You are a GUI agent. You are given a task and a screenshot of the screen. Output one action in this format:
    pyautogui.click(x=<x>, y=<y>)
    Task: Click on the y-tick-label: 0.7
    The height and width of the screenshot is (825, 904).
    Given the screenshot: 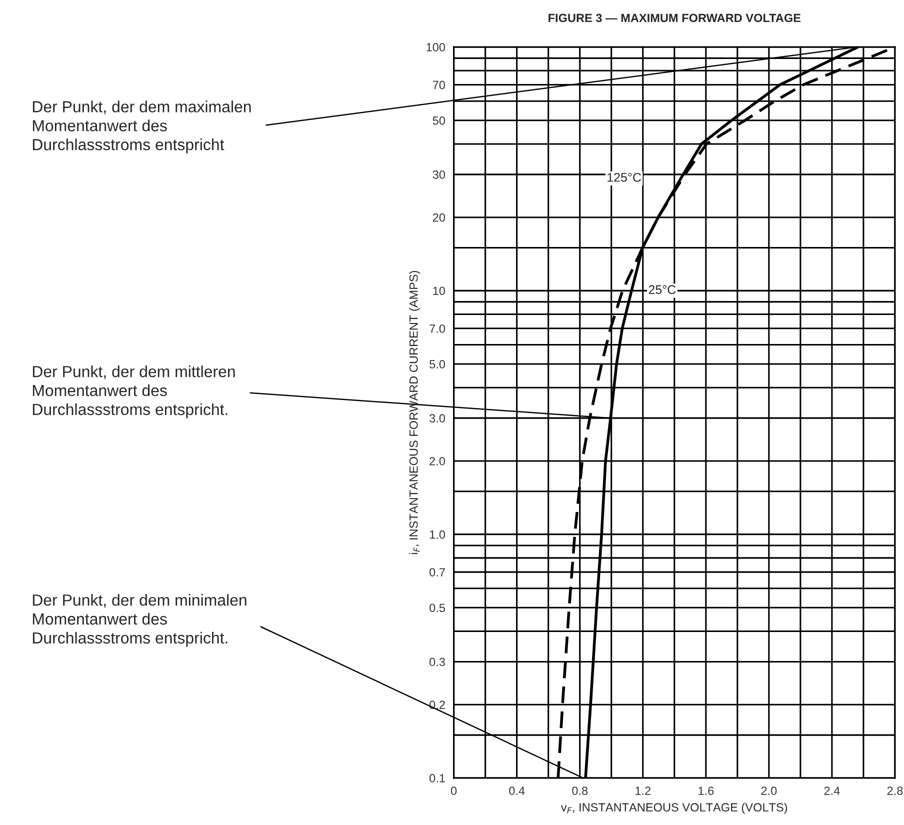 What is the action you would take?
    pyautogui.click(x=437, y=572)
    